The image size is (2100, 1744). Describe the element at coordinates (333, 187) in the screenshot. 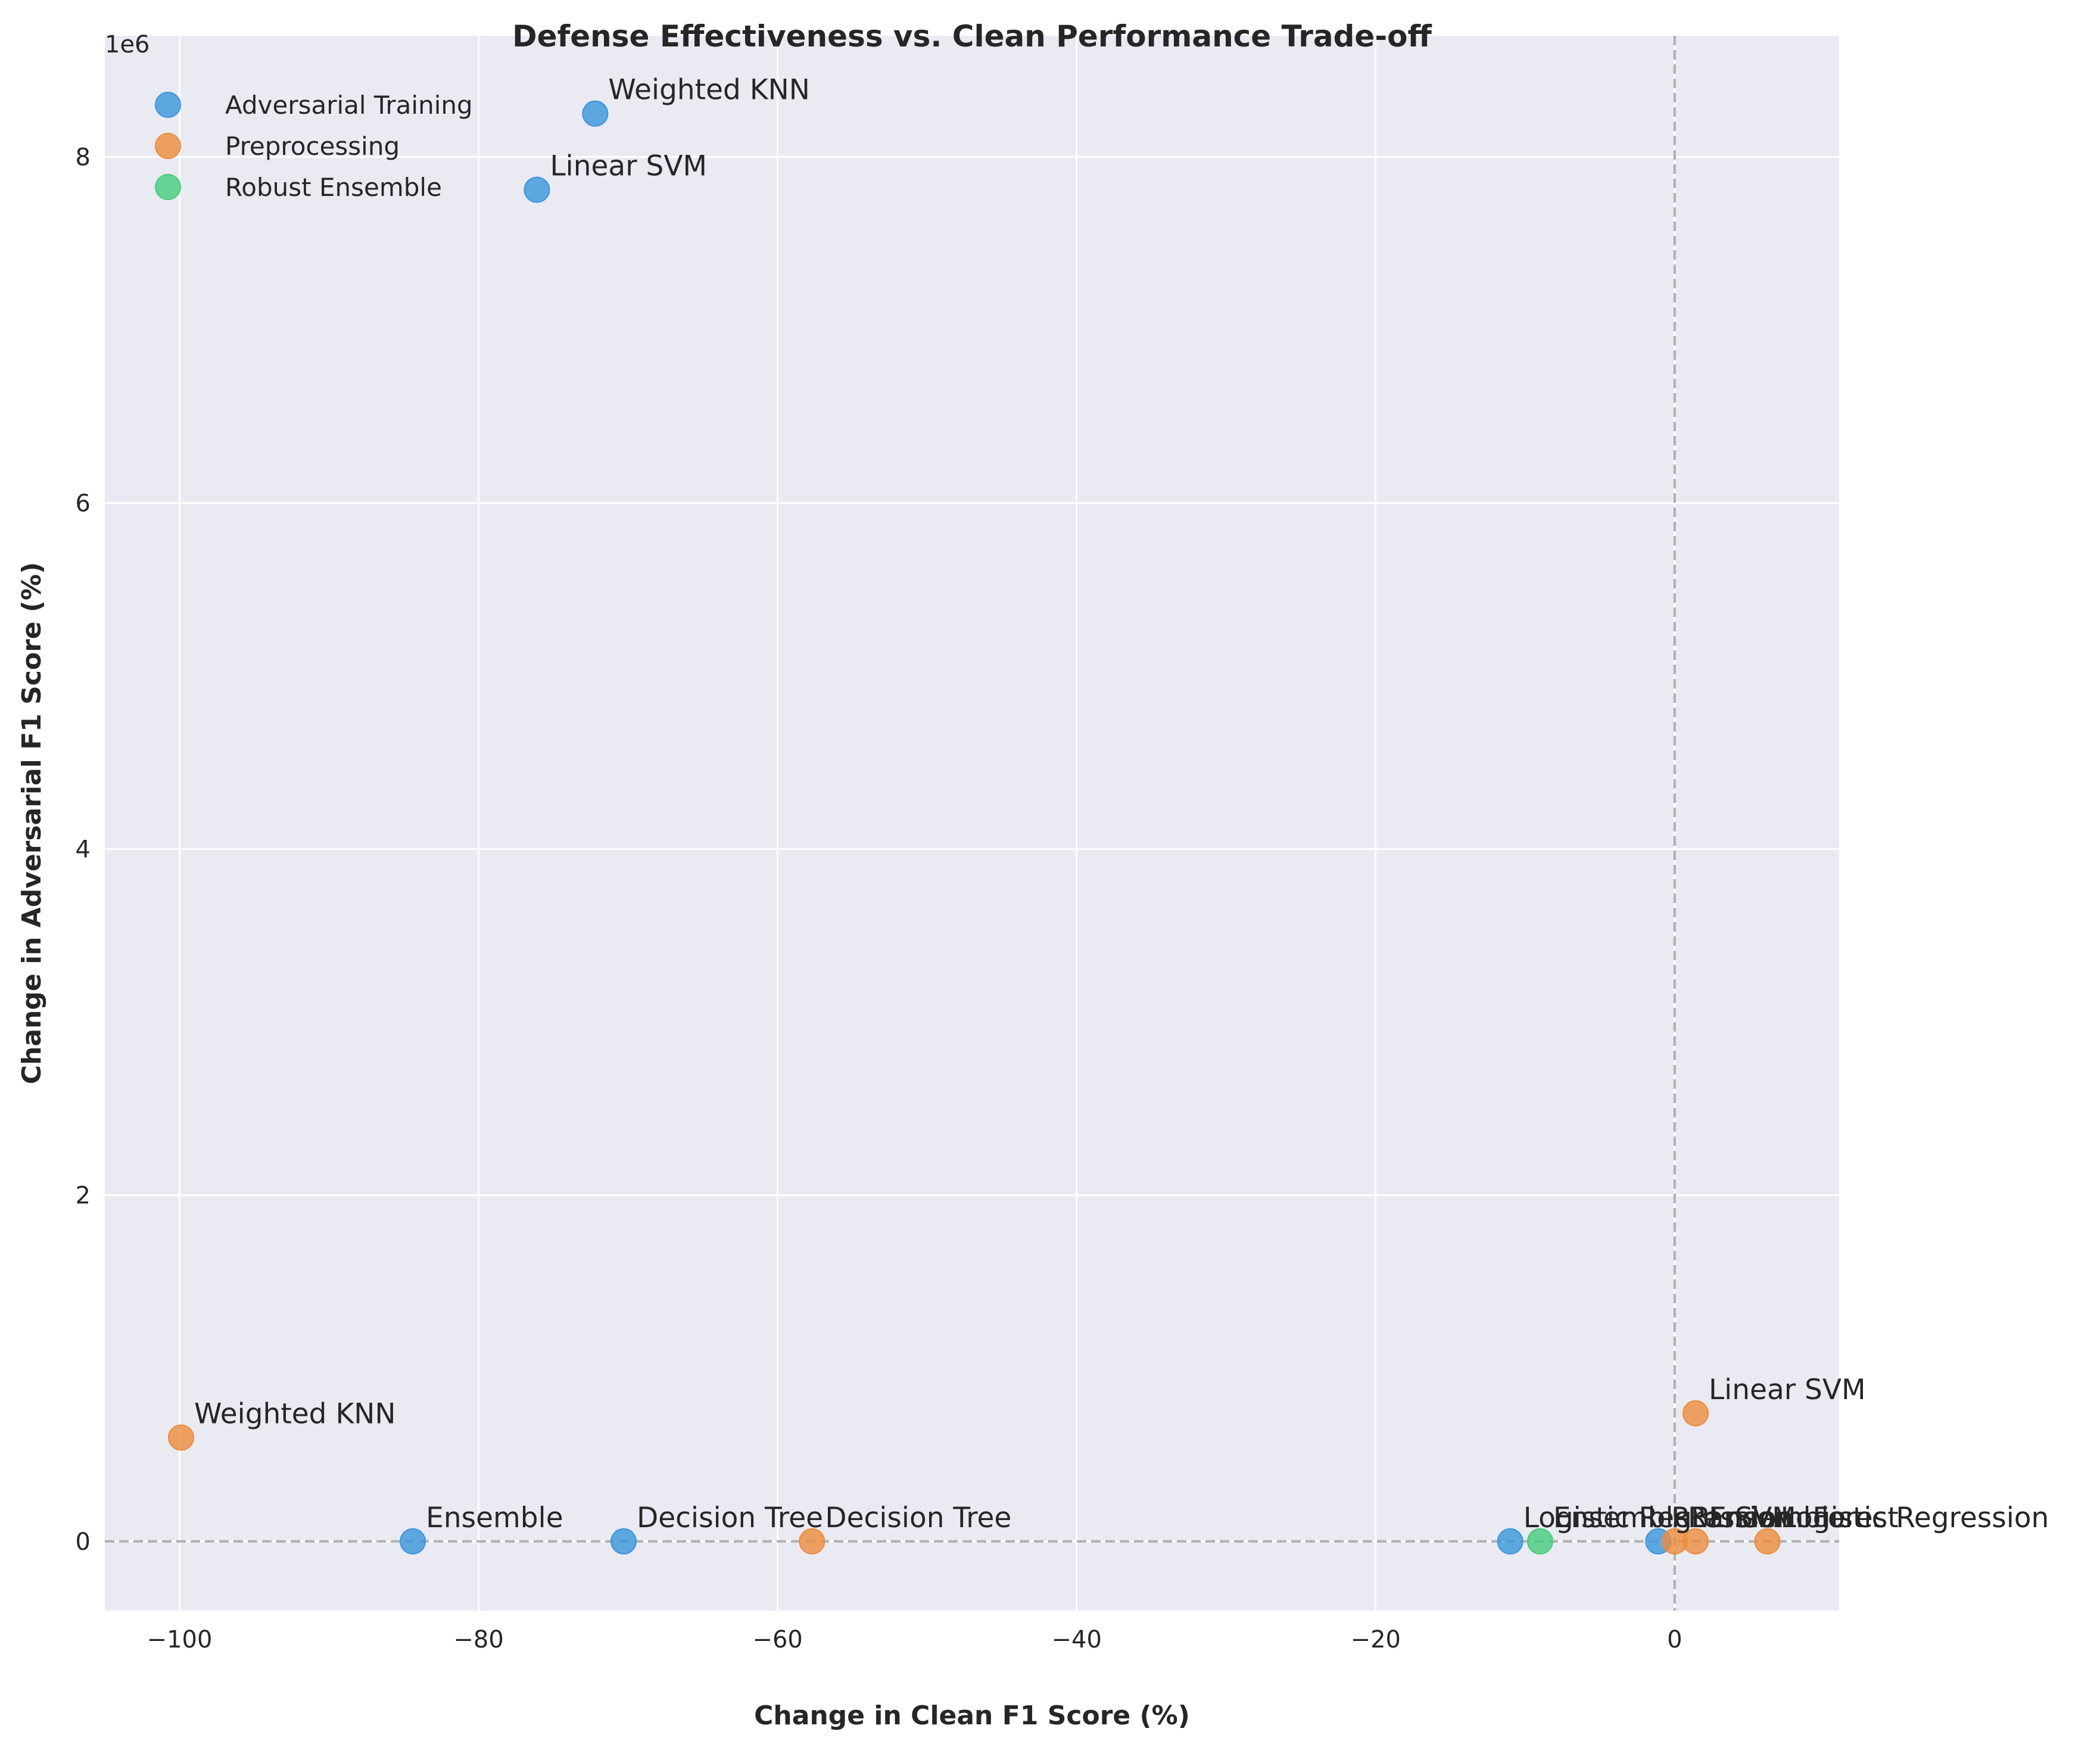

I see `legend-label: Robust Ensemble` at that location.